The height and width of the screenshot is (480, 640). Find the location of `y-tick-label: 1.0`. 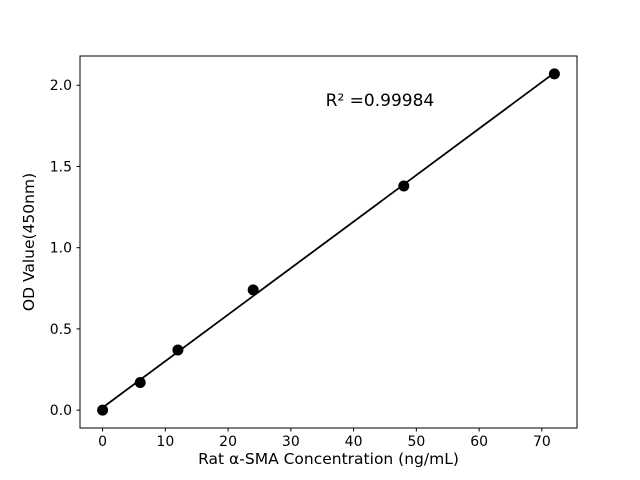

y-tick-label: 1.0 is located at coordinates (61, 249).